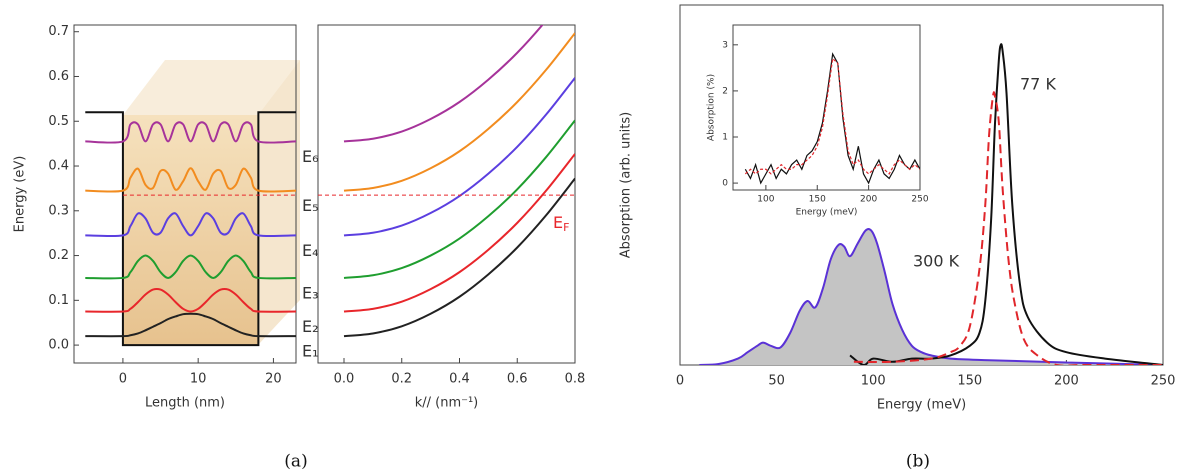  I want to click on series-label: E₅, so click(310, 205).